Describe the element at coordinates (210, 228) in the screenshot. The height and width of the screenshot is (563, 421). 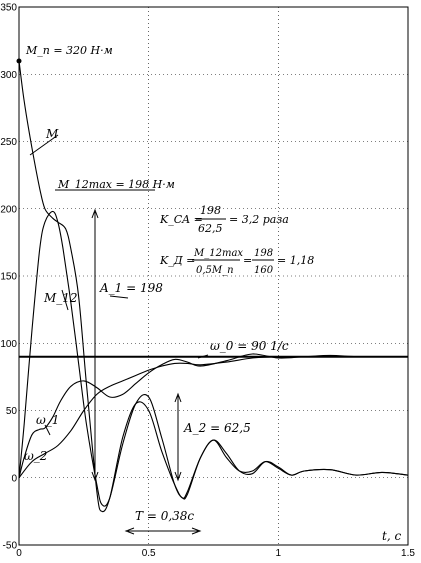
I see `kca-den: 62,5` at that location.